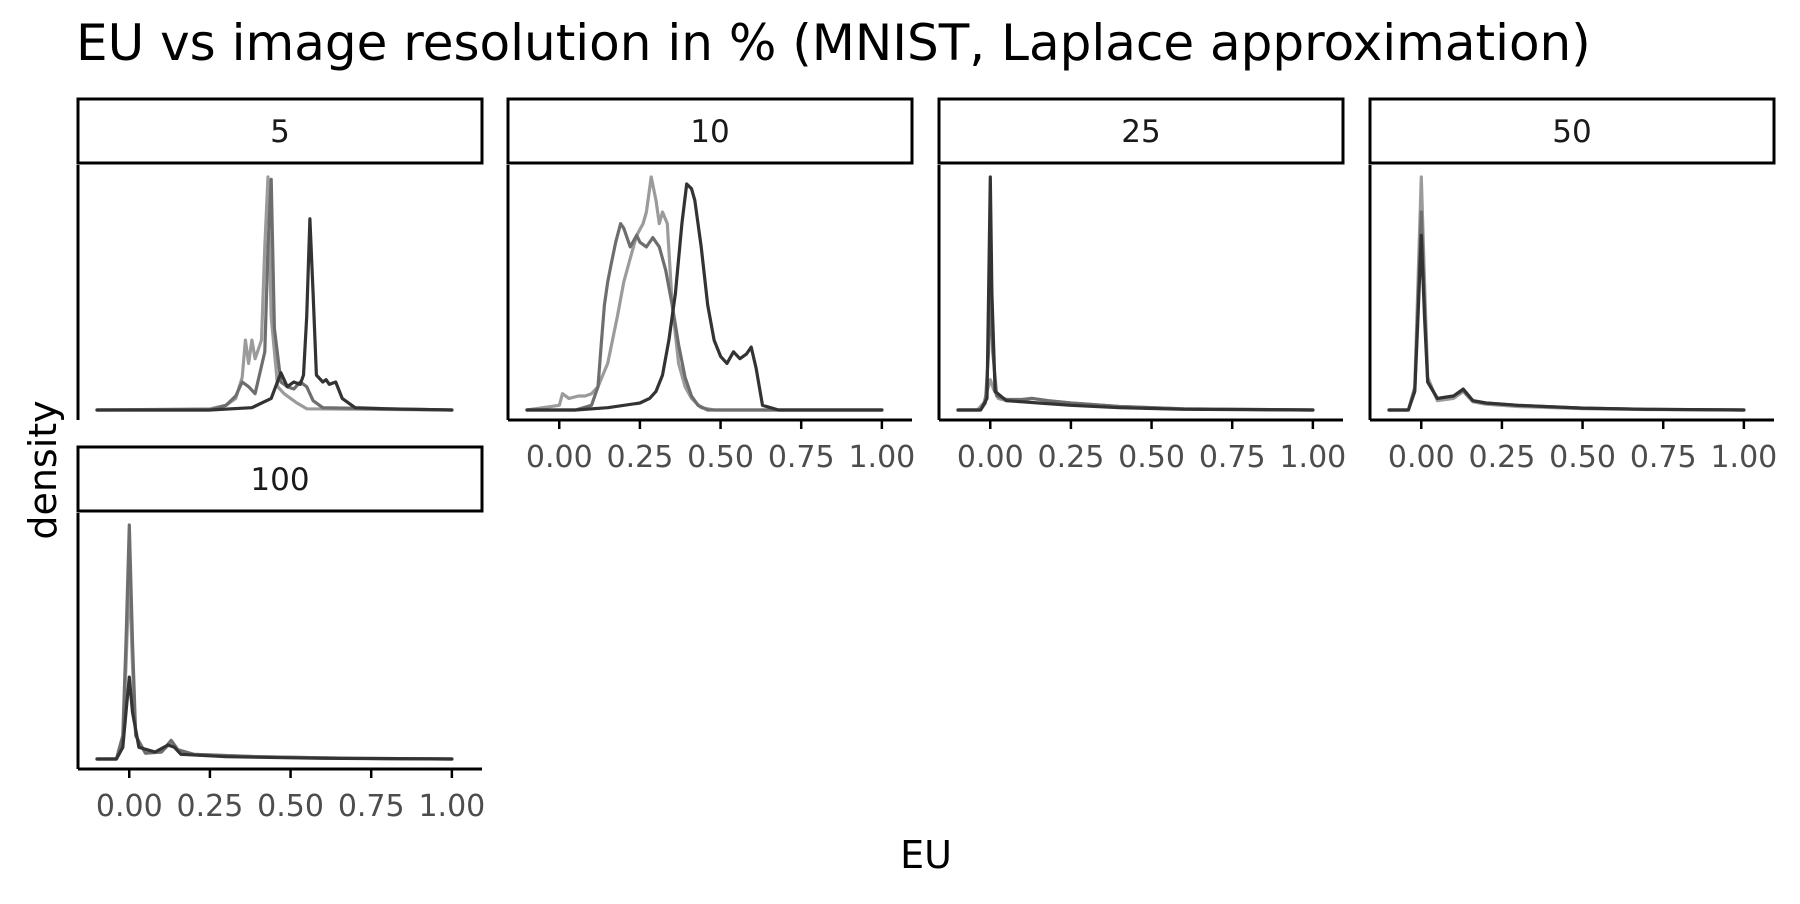 The height and width of the screenshot is (904, 1800). I want to click on facet-strip-label: 10, so click(709, 132).